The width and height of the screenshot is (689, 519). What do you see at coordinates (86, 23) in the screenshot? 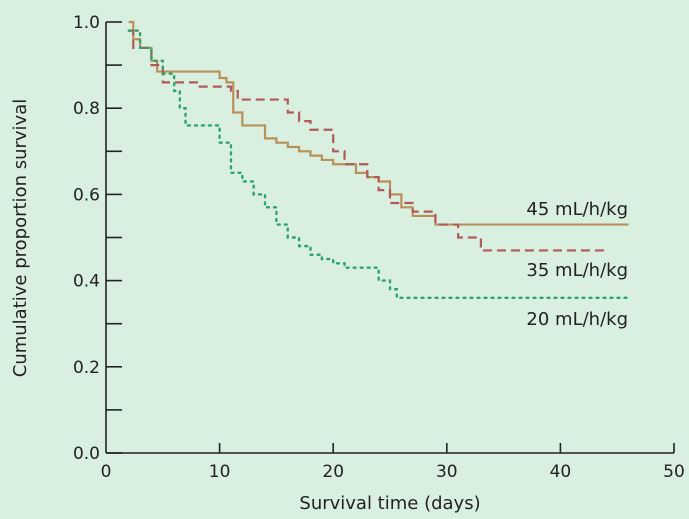
I see `y-tick-label: 1.0` at bounding box center [86, 23].